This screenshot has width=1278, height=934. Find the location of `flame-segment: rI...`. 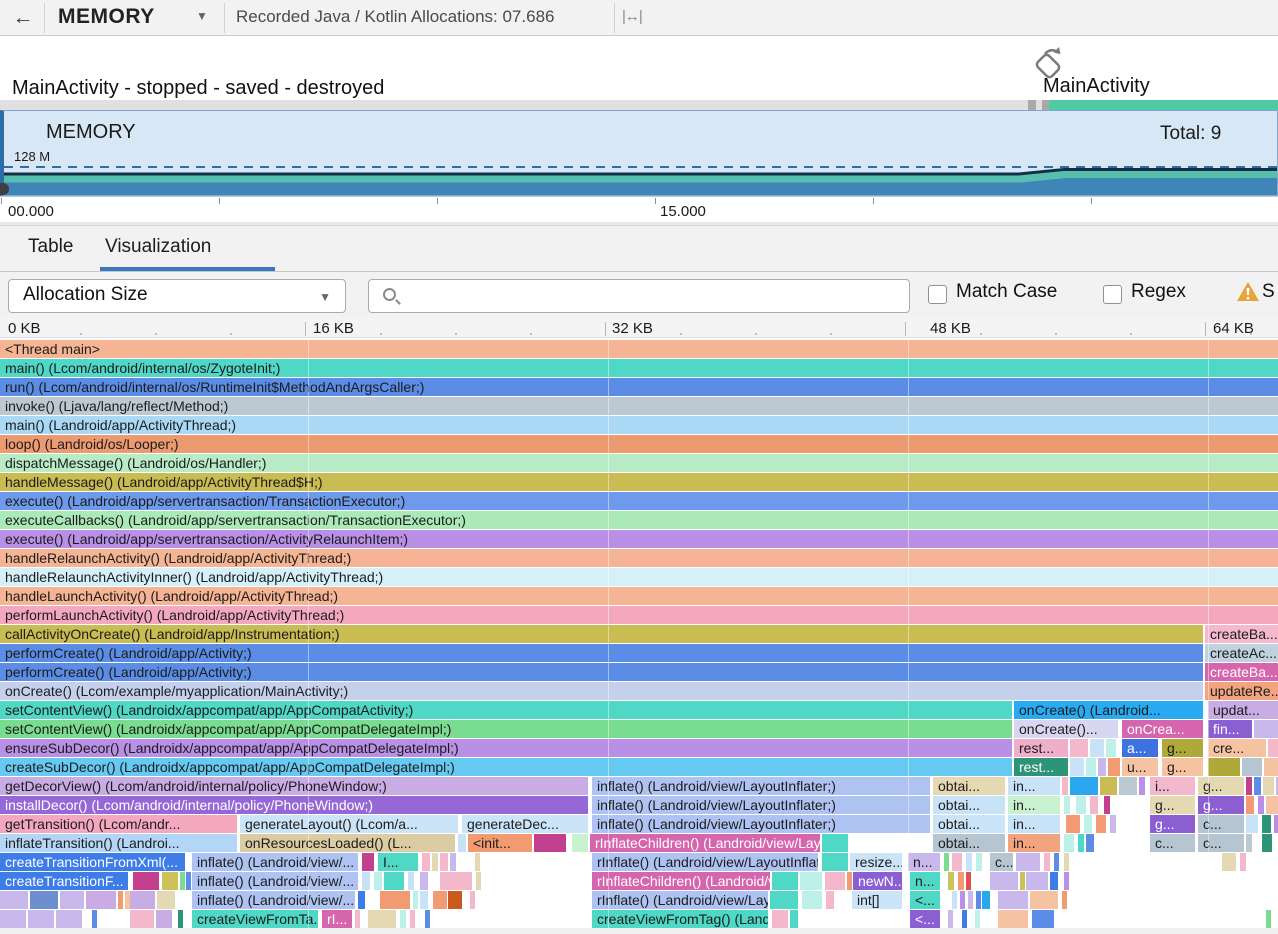

flame-segment: rI... is located at coordinates (337, 919).